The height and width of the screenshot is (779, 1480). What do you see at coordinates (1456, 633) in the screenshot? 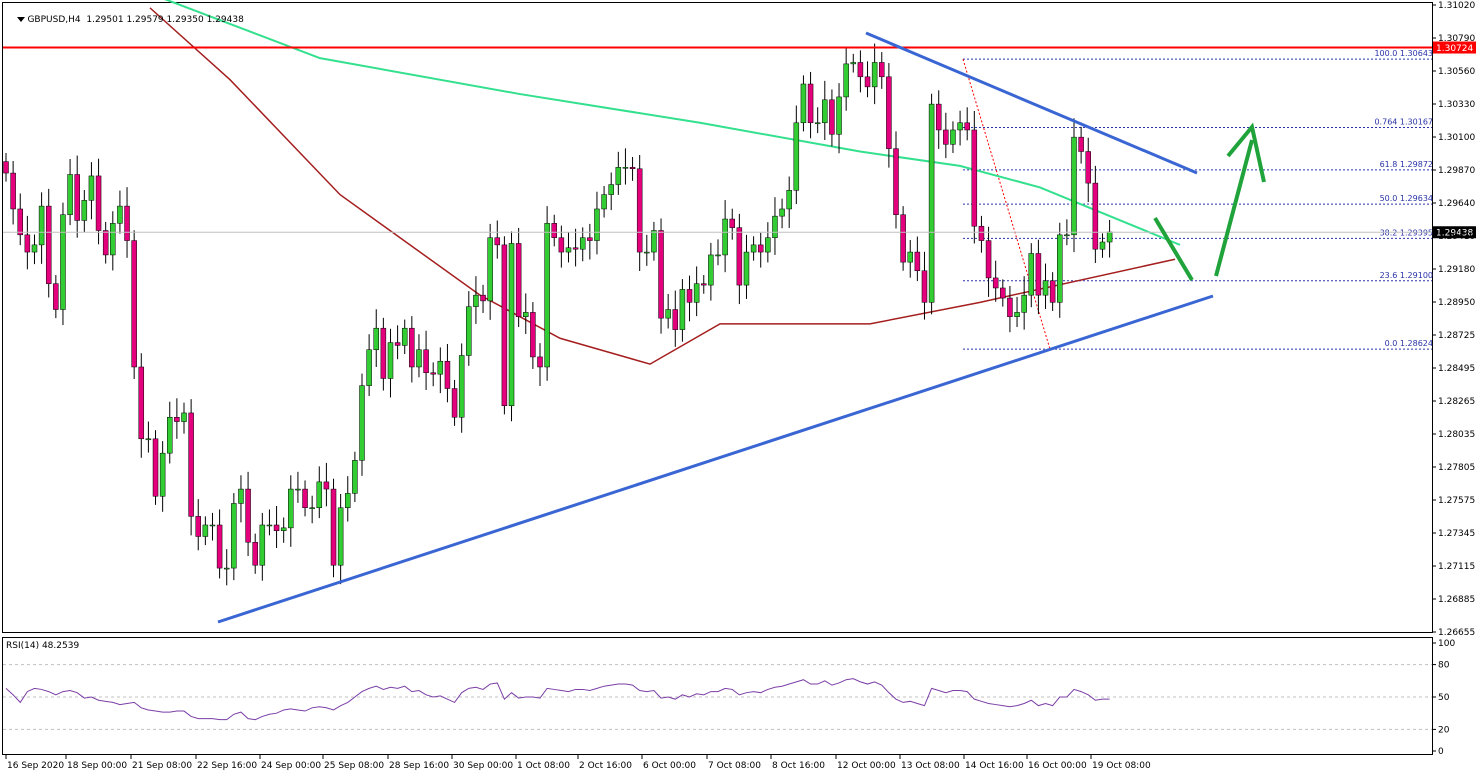
I see `price-tick-label: 1.26655` at bounding box center [1456, 633].